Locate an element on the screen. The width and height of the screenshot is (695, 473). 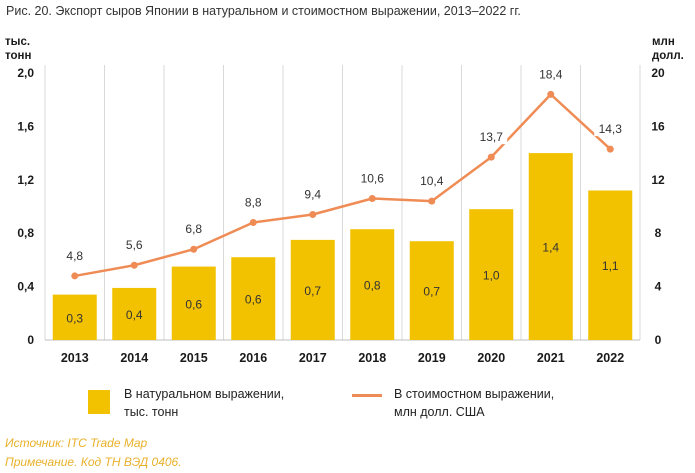
left-axis-unit: тыс. тонн is located at coordinates (18, 49).